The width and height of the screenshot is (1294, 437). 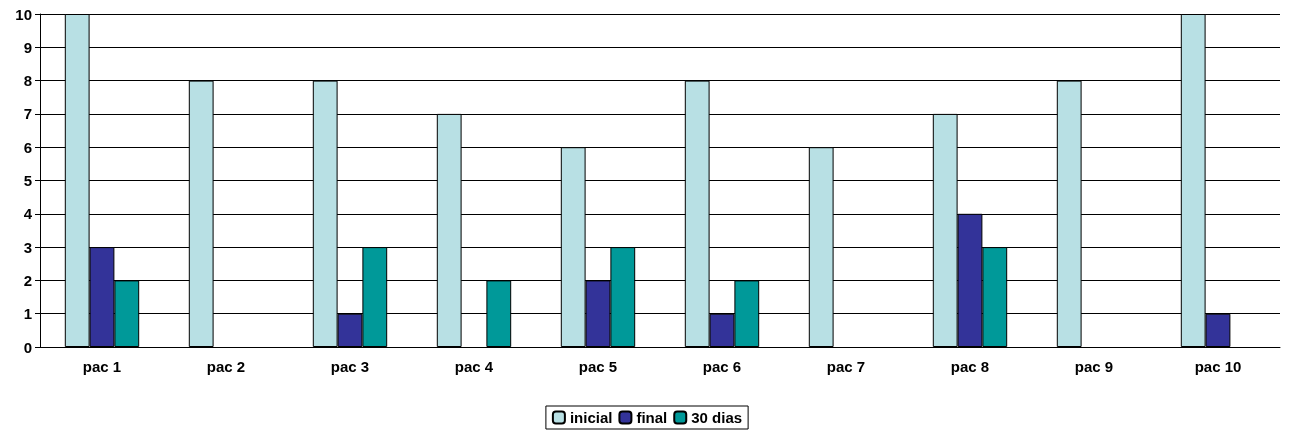 I want to click on y-tick-label: 8, so click(x=27, y=81).